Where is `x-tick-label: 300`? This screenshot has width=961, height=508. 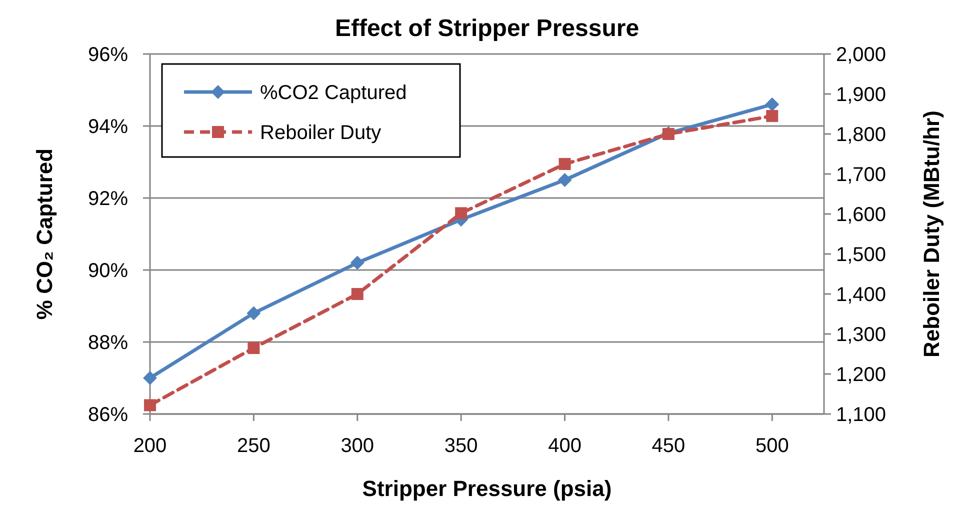
x-tick-label: 300 is located at coordinates (357, 446).